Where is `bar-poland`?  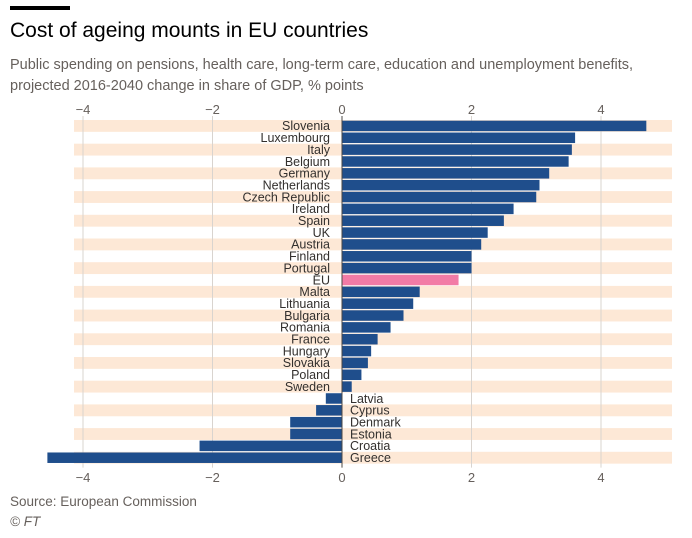
bar-poland is located at coordinates (352, 375).